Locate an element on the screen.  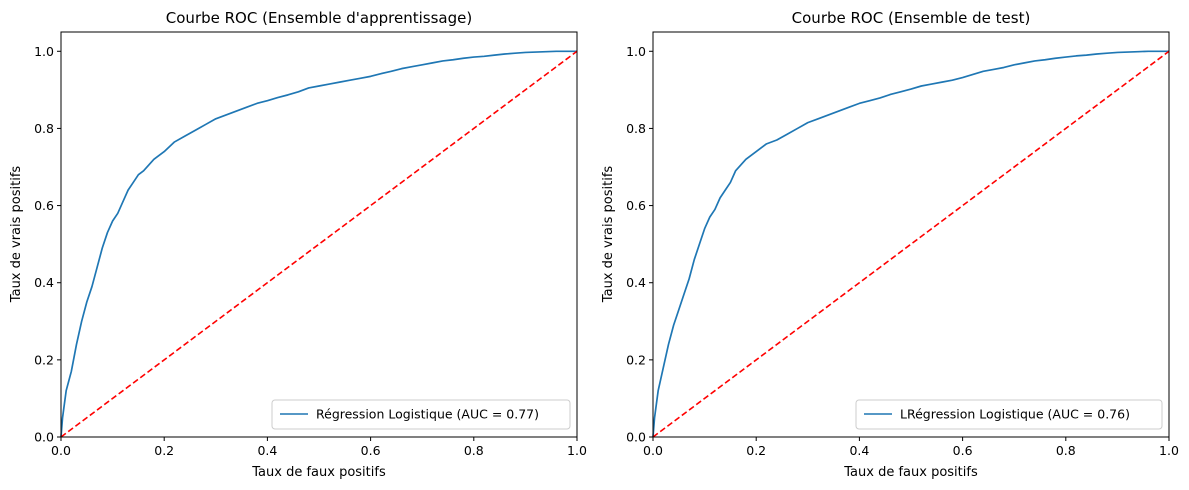
legend-label-logistic: LRégression Logistique (AUC = 0.76) is located at coordinates (1015, 414).